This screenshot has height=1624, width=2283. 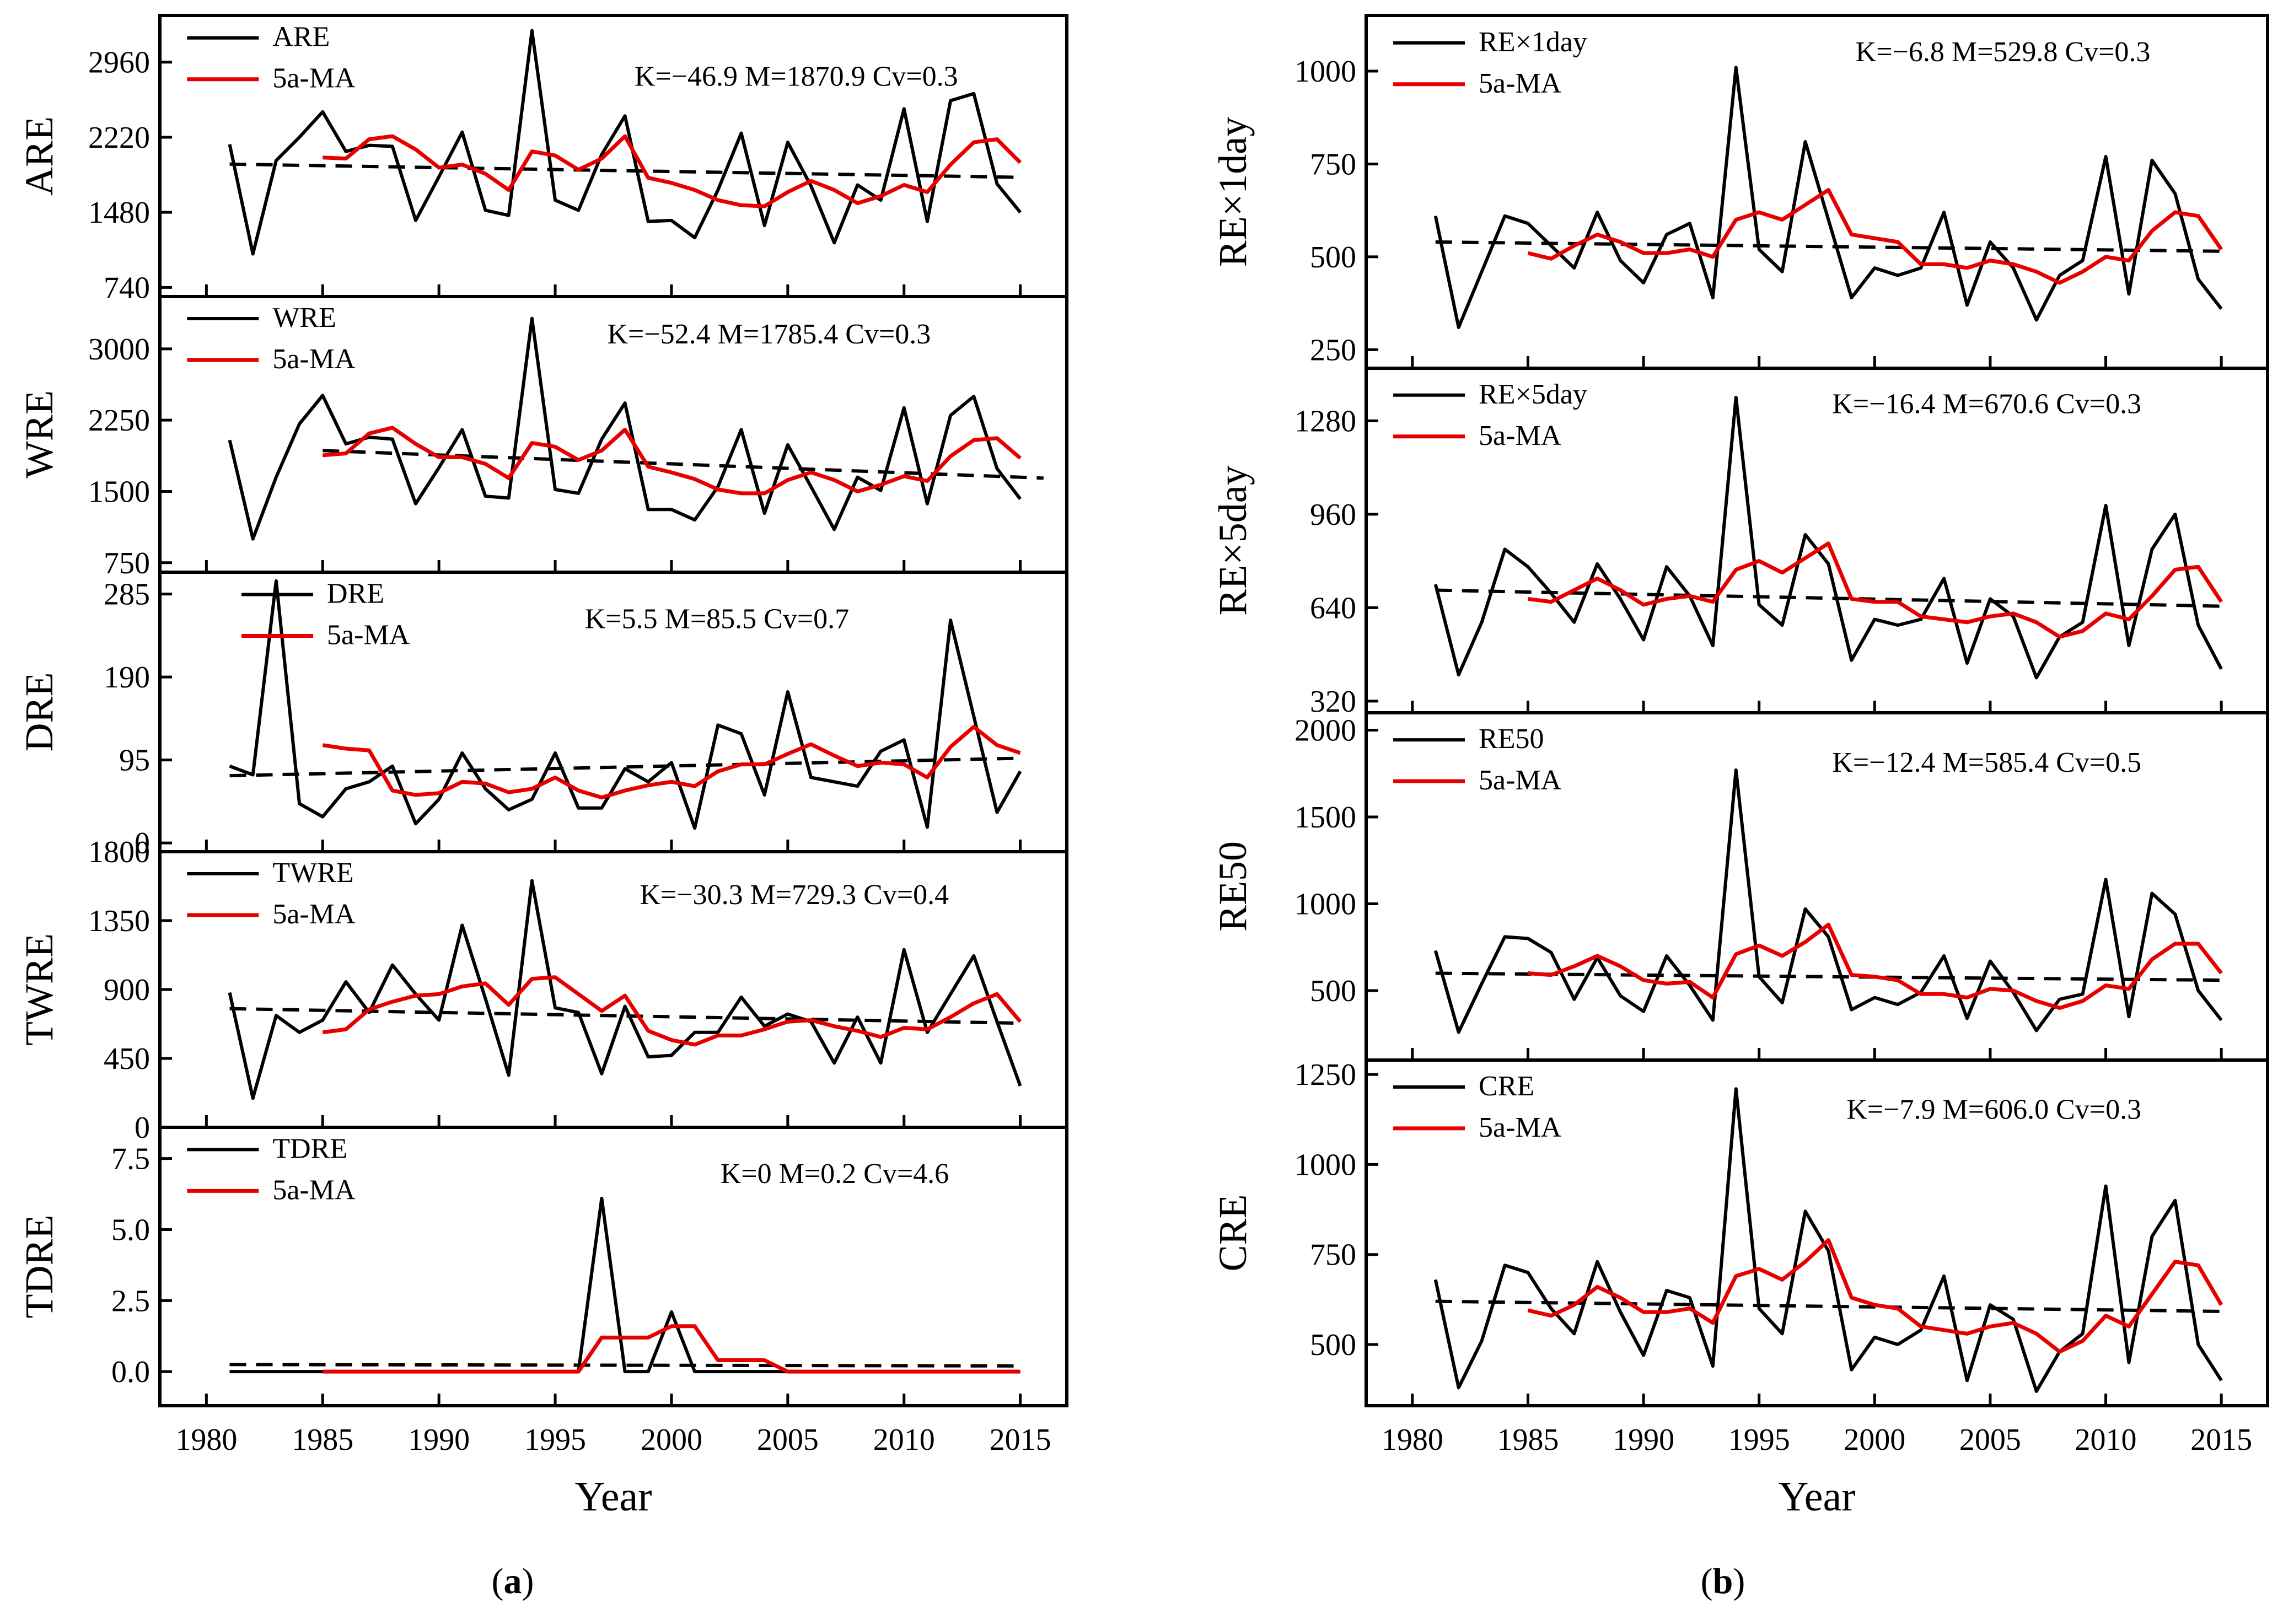 What do you see at coordinates (794, 895) in the screenshot?
I see `stats-annotation: K=−30.3 M=729.3 Cv=0.4` at bounding box center [794, 895].